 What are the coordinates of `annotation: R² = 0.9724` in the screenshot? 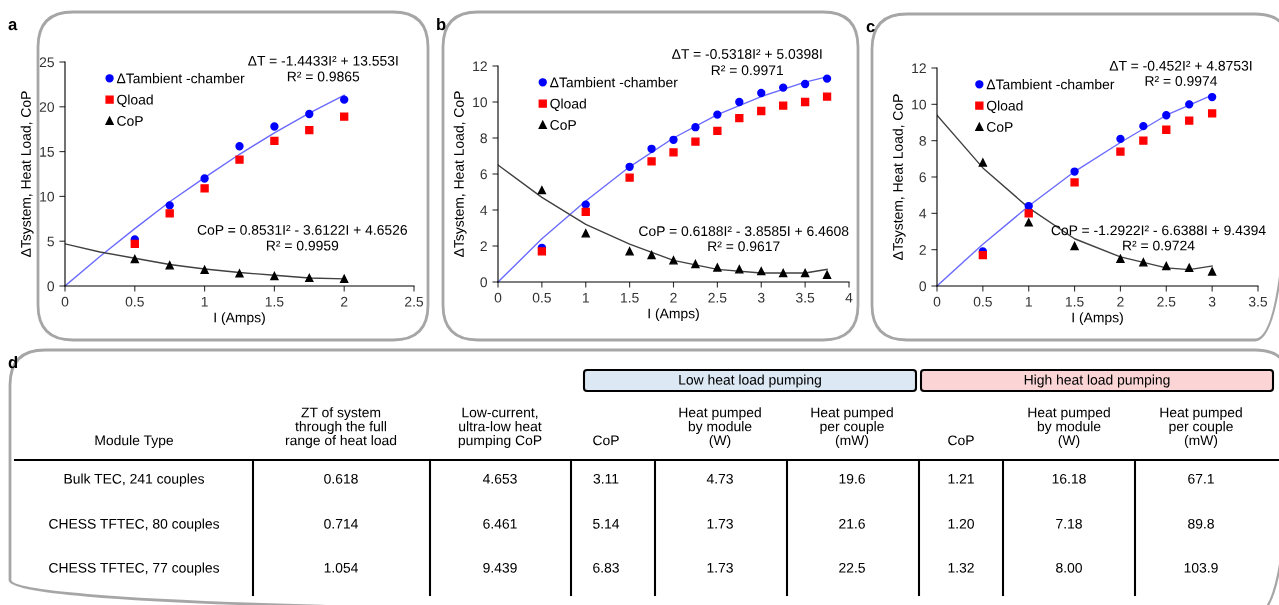 It's located at (1159, 245).